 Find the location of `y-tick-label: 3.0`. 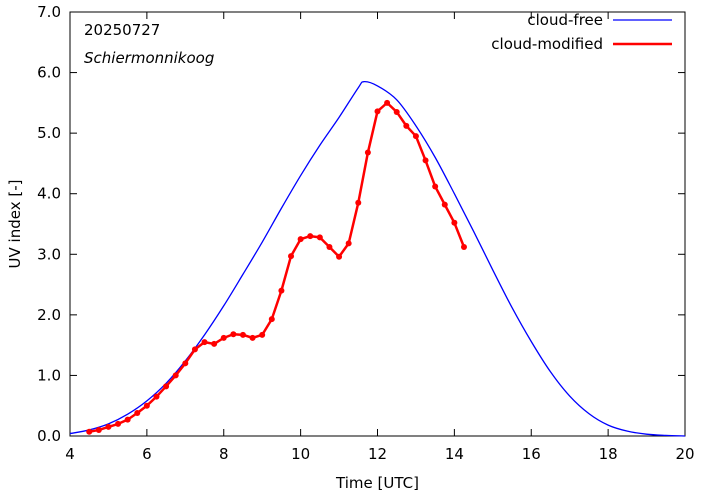

y-tick-label: 3.0 is located at coordinates (49, 254).